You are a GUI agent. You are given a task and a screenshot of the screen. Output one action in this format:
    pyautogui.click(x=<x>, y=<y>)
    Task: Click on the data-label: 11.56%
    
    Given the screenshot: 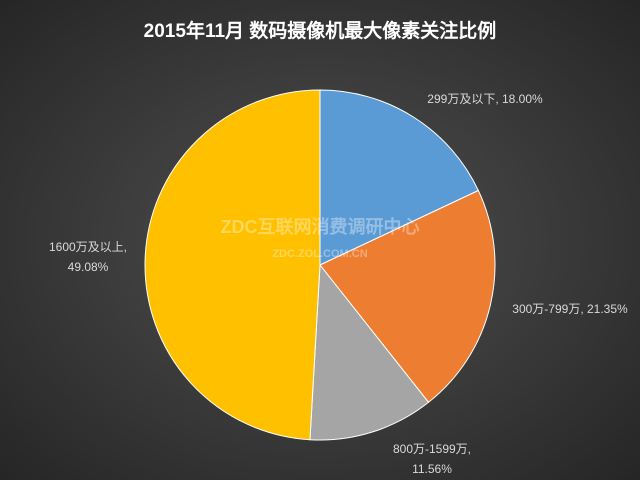 What is the action you would take?
    pyautogui.click(x=432, y=469)
    